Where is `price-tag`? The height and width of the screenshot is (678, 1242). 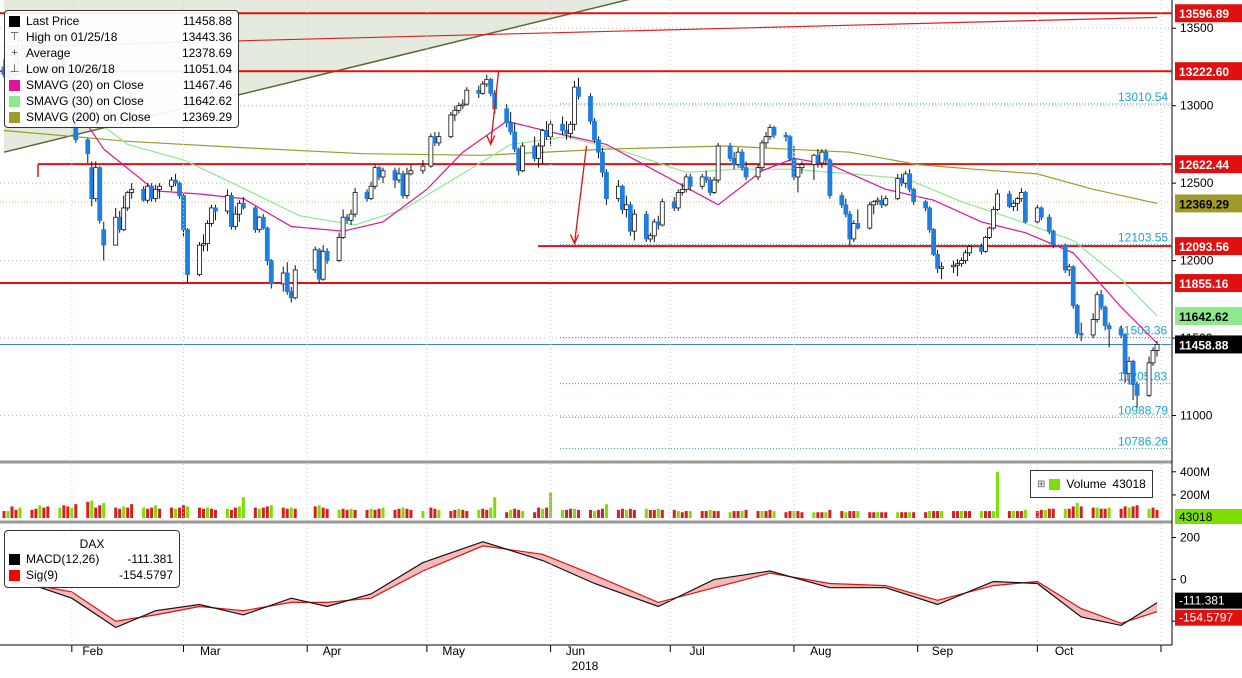
price-tag is located at coordinates (1208, 344).